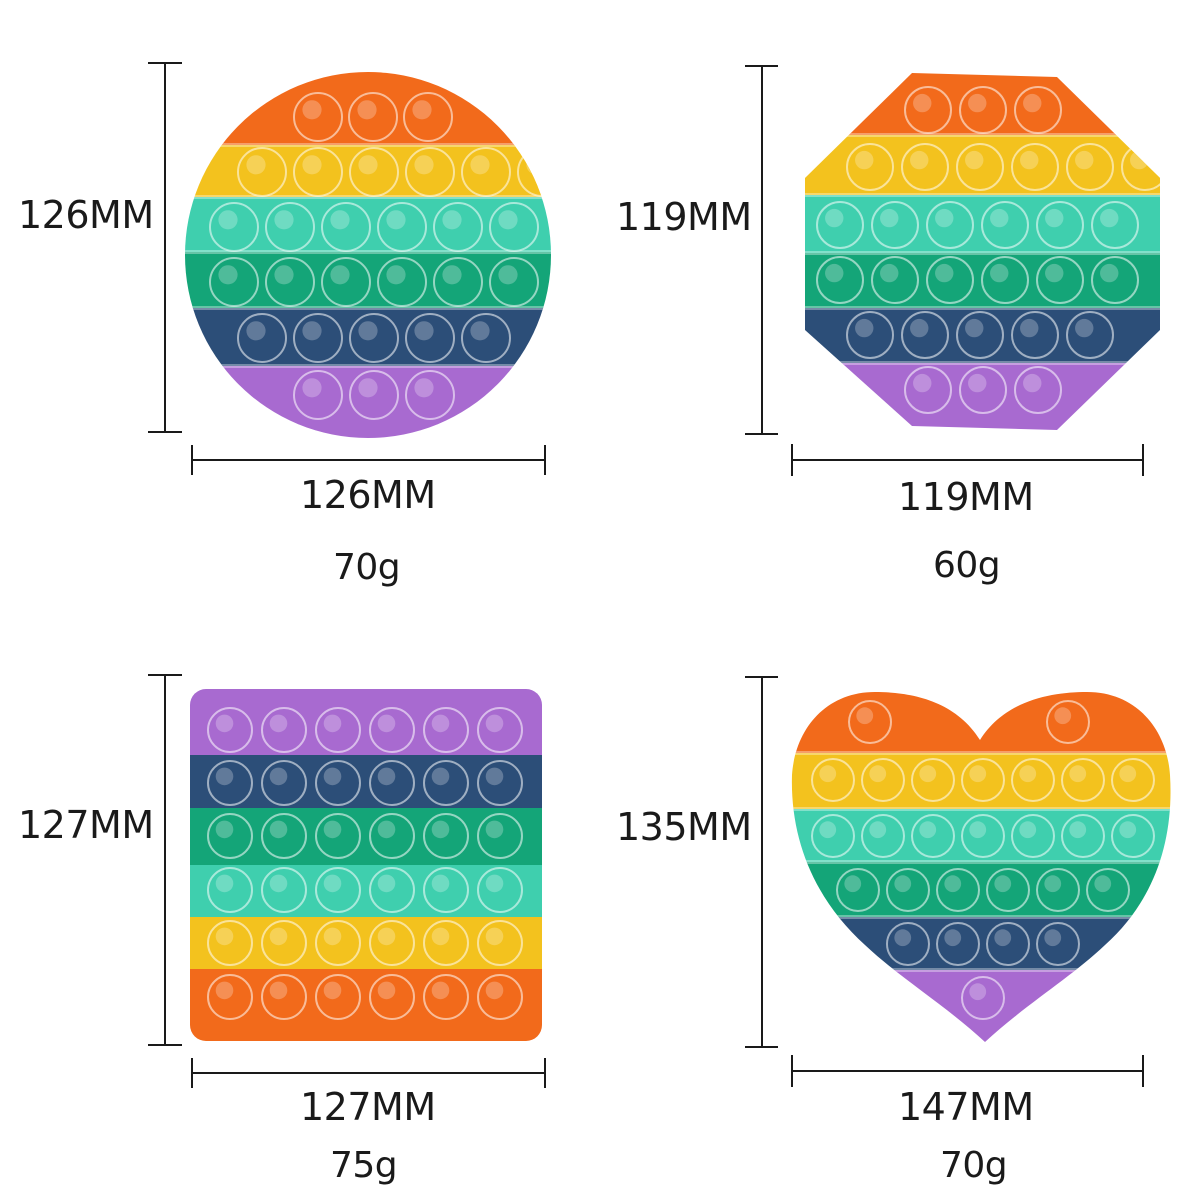 Image resolution: width=1200 pixels, height=1200 pixels. What do you see at coordinates (966, 1107) in the screenshot?
I see `width-dimension-label: 147MM` at bounding box center [966, 1107].